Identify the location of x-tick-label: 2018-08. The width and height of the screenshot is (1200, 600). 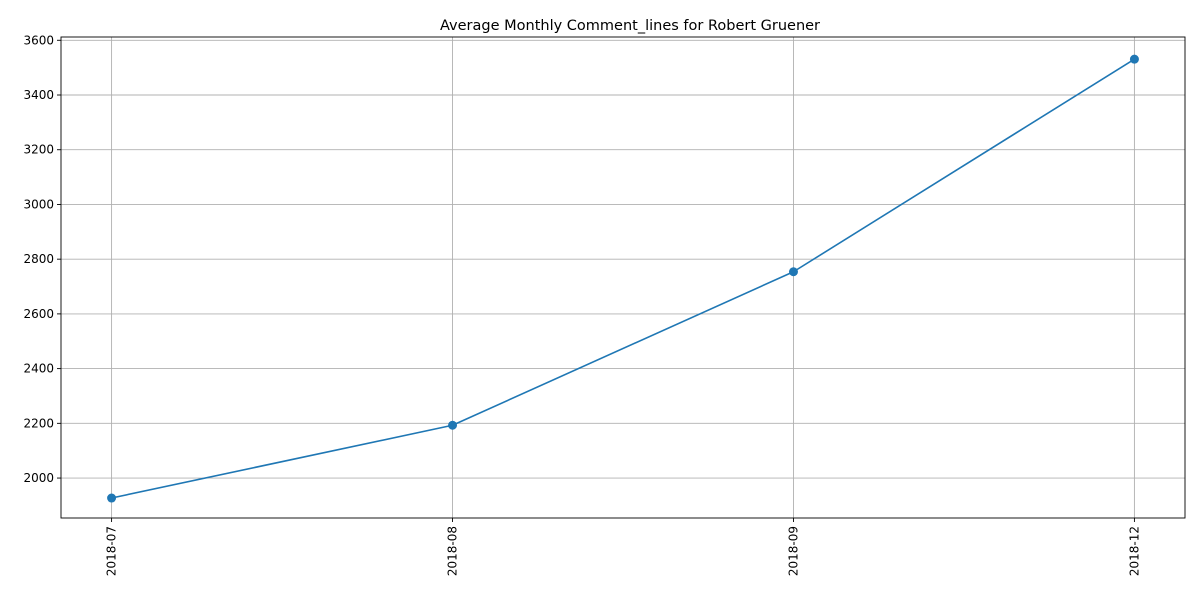
(453, 551).